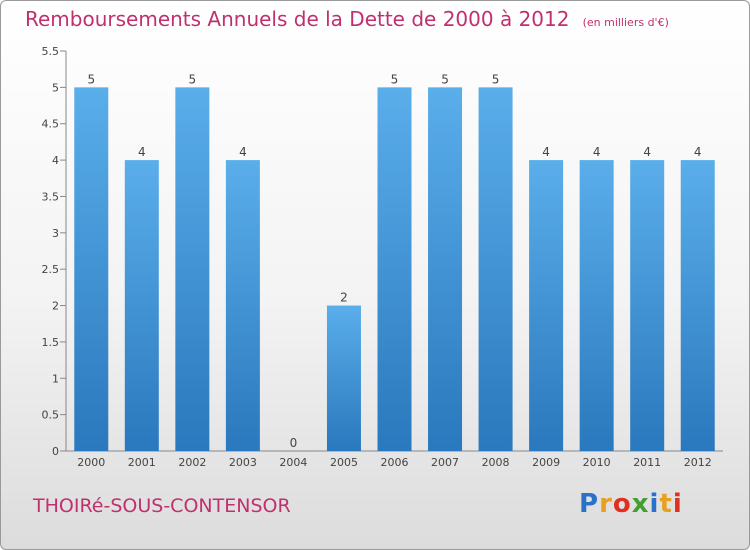 The width and height of the screenshot is (750, 550). What do you see at coordinates (55, 451) in the screenshot?
I see `y-tick-label: 0` at bounding box center [55, 451].